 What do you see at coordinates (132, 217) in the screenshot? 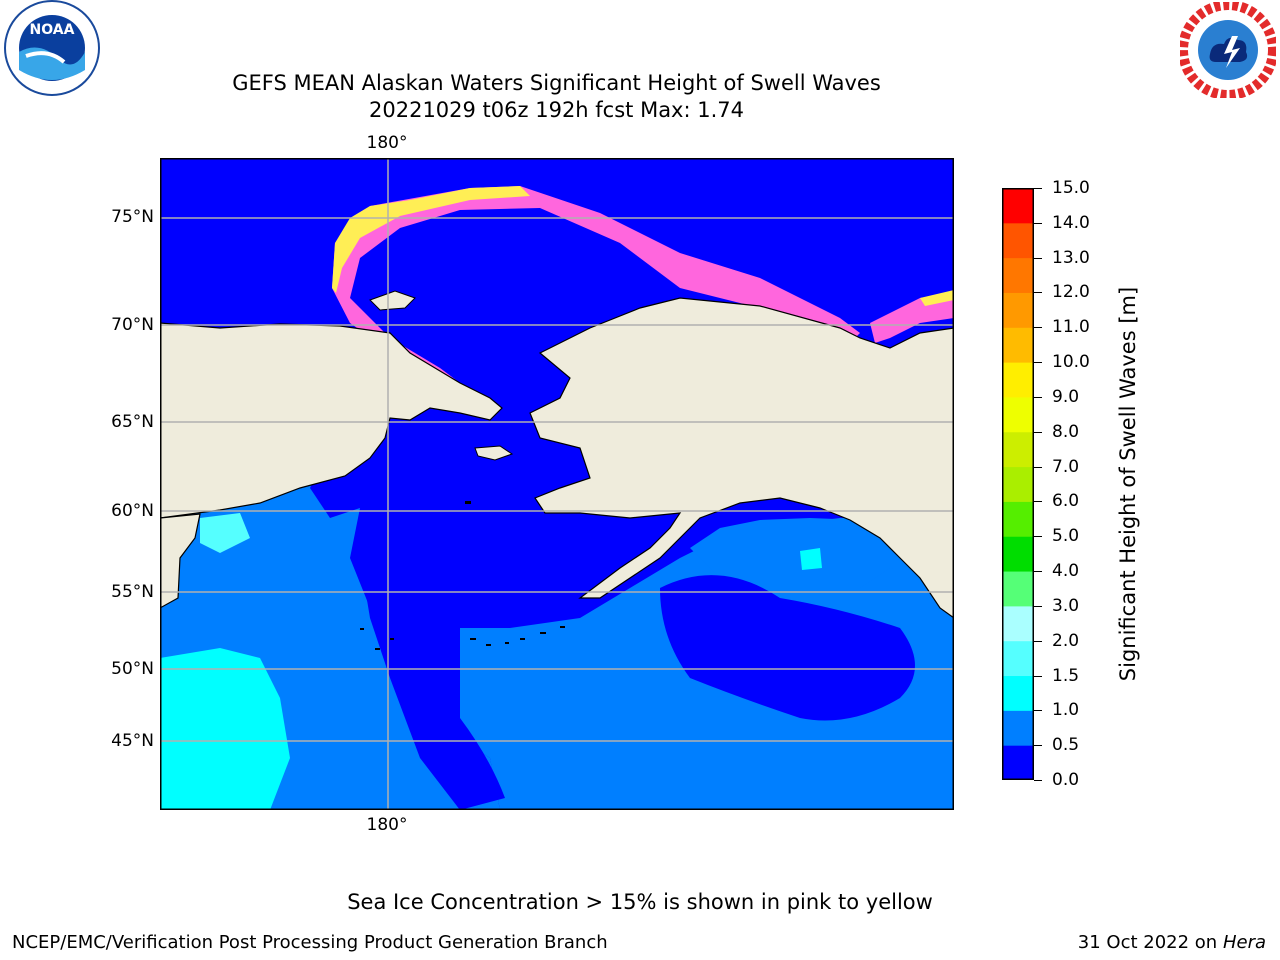
I see `lat-label-75: 75°N` at bounding box center [132, 217].